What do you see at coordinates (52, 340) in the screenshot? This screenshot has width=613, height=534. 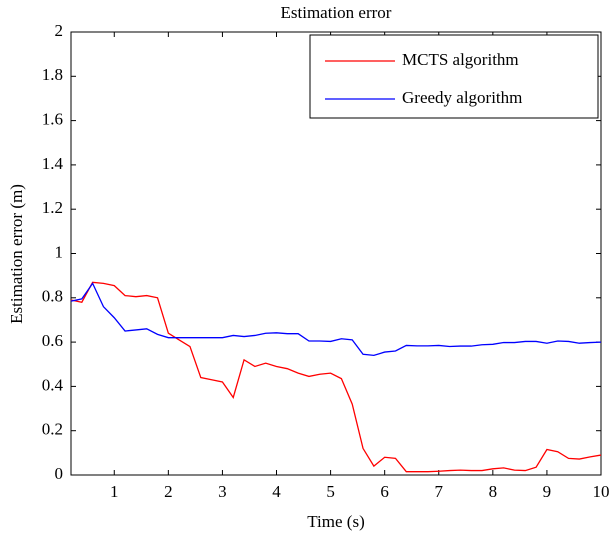 I see `y-tick-label: 0.6` at bounding box center [52, 340].